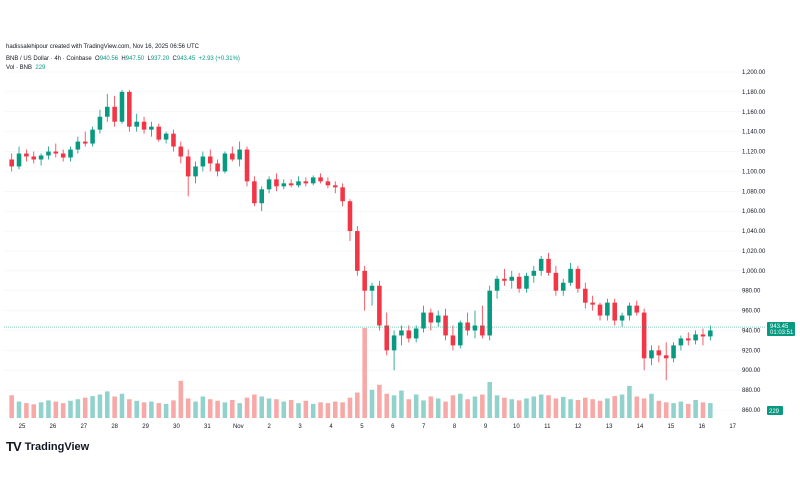 This screenshot has width=800, height=500. I want to click on low-value: 937.20, so click(160, 59).